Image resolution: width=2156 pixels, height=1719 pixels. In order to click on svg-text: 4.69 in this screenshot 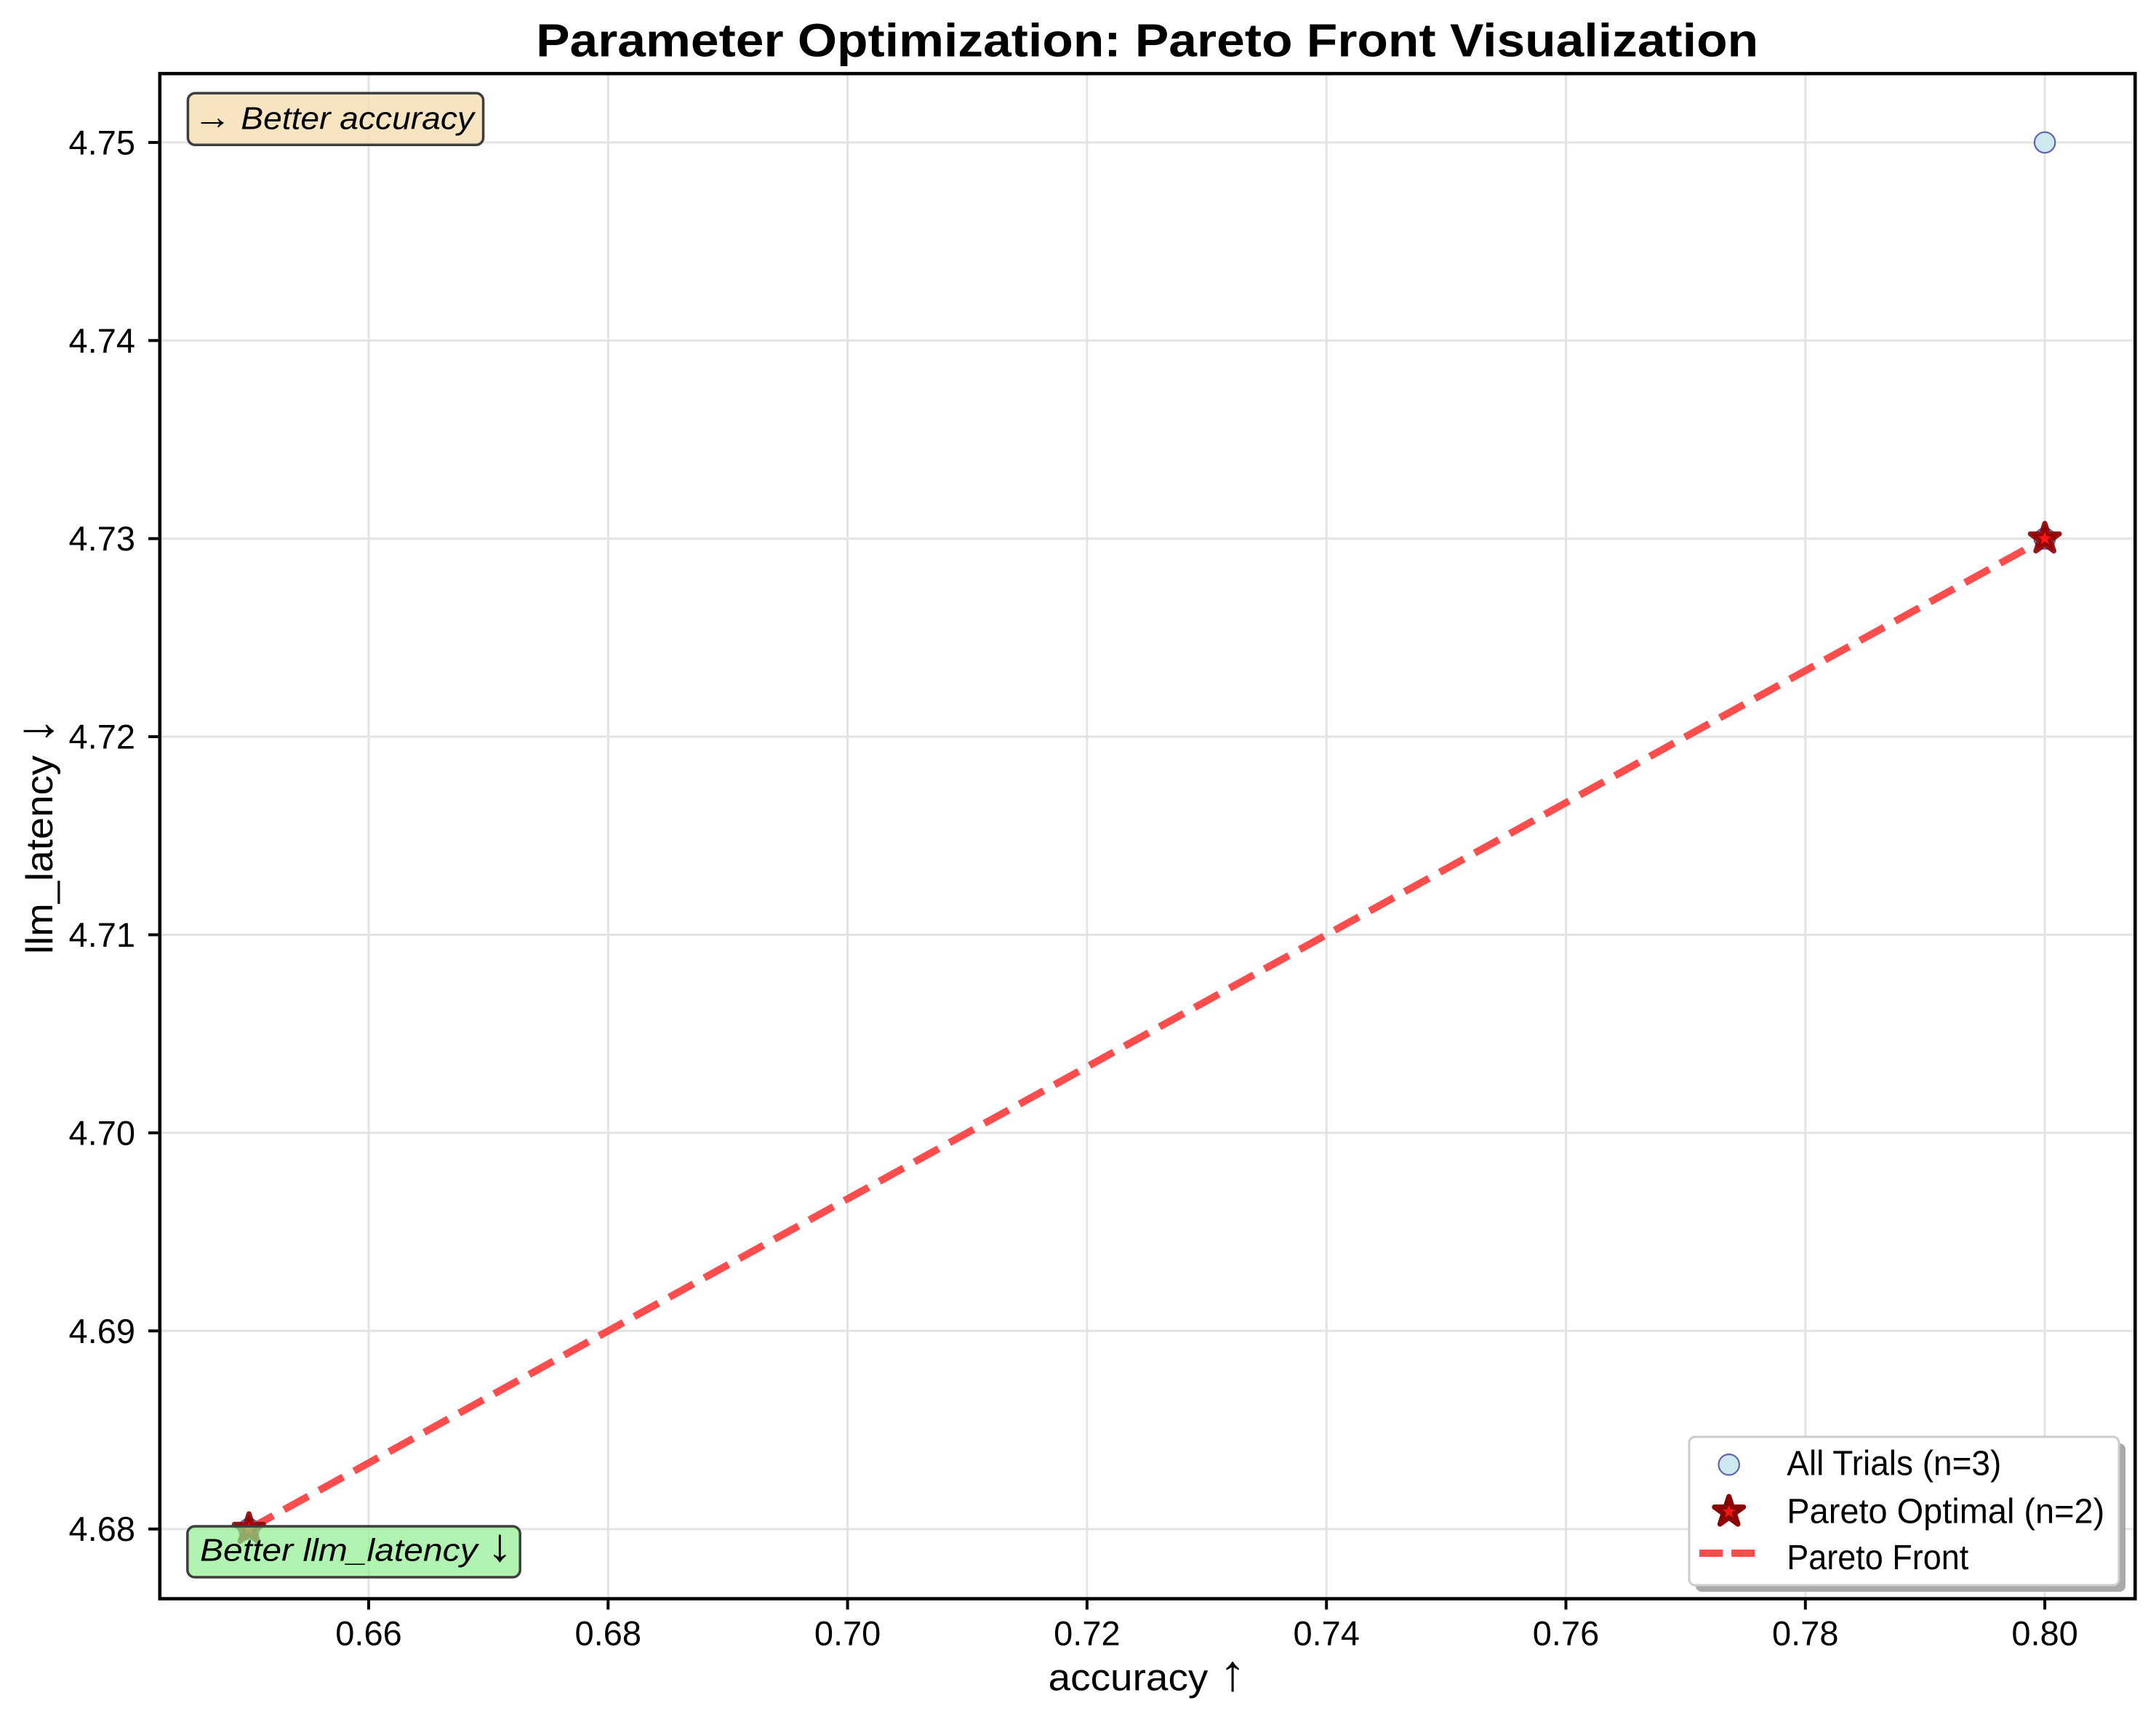, I will do `click(102, 1331)`.